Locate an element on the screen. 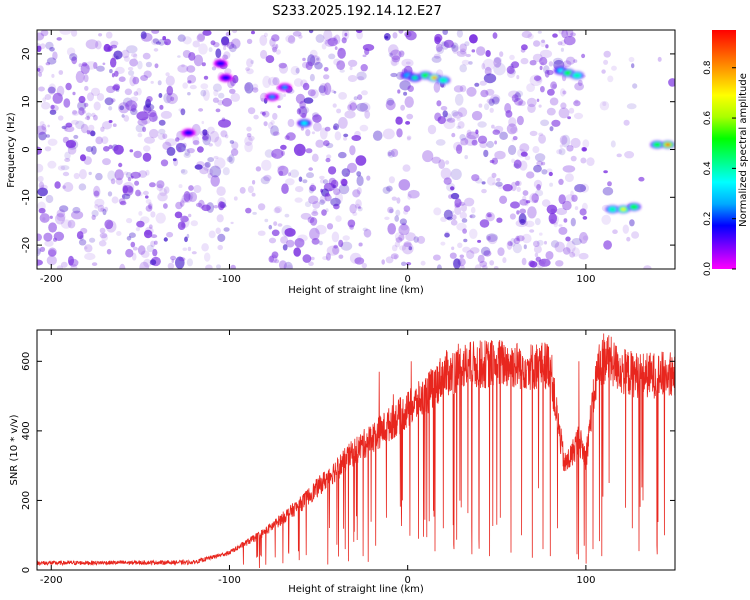  colorbar-tick-label: 0.8 is located at coordinates (708, 67).